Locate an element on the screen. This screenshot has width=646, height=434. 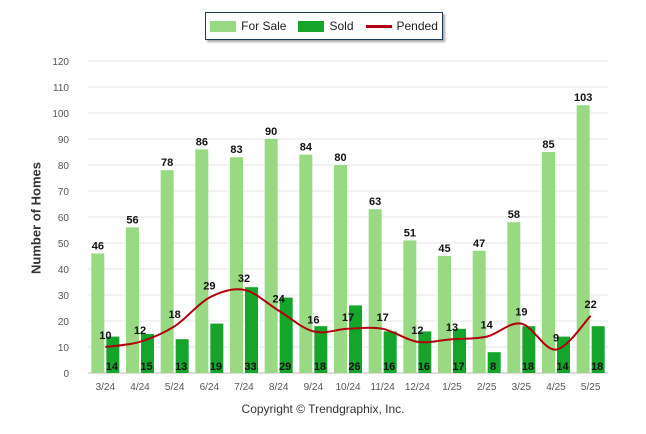
y-tick-label: 40 is located at coordinates (64, 270).